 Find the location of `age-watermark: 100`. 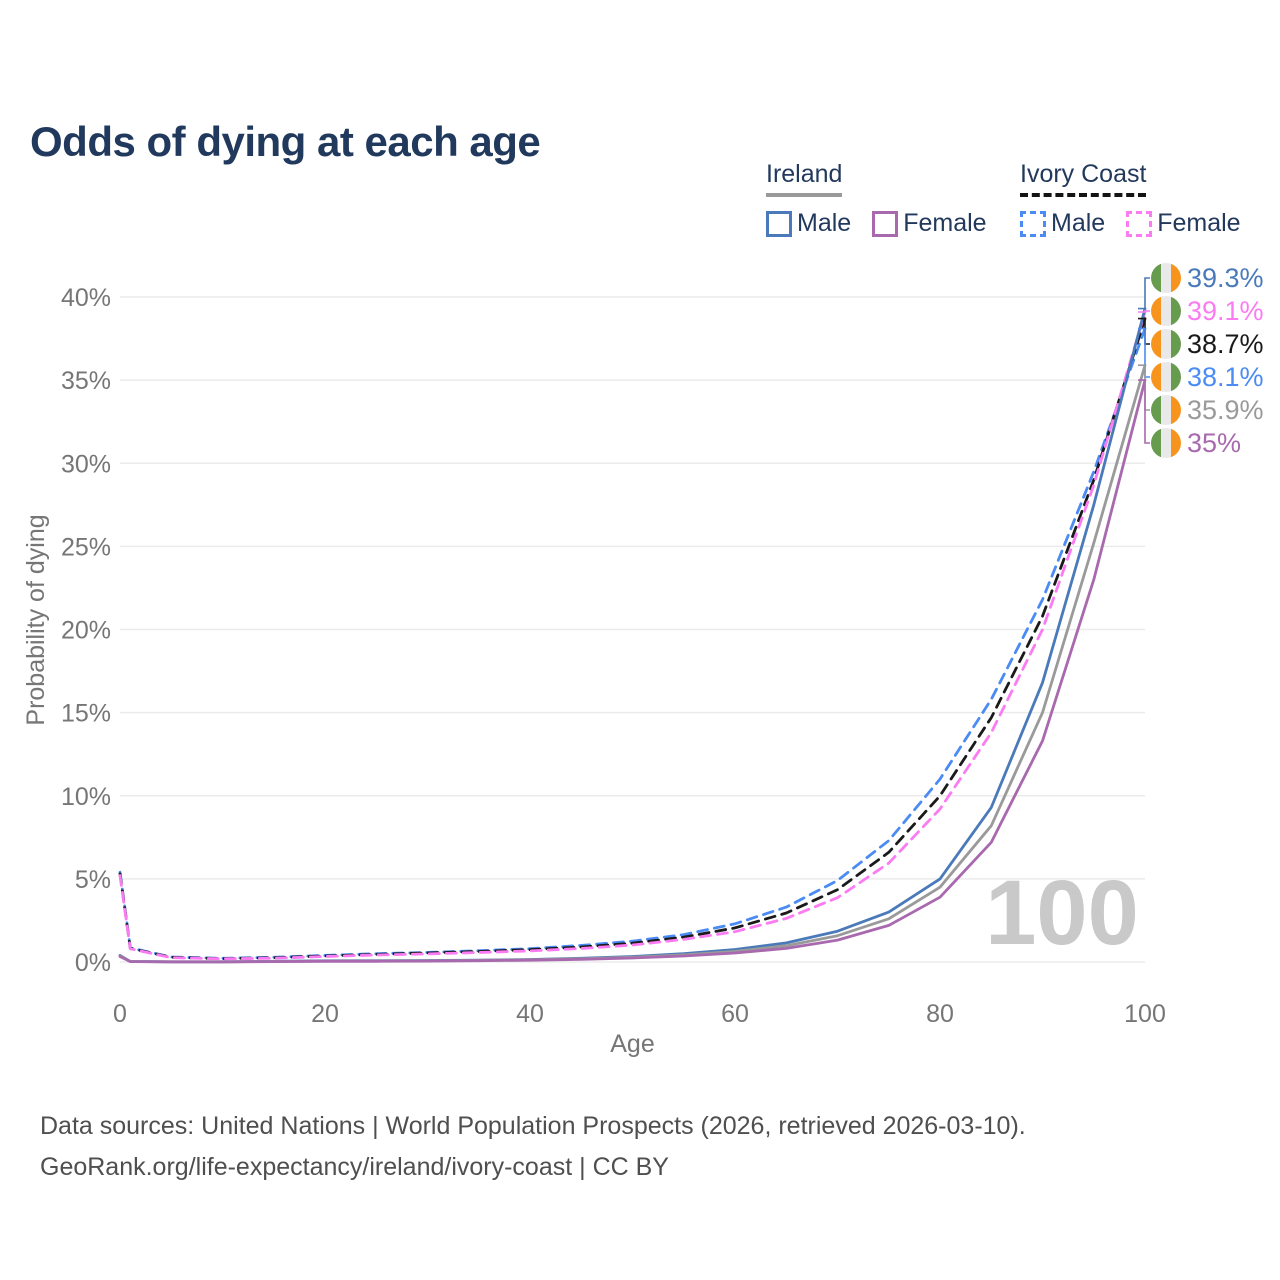

age-watermark: 100 is located at coordinates (1062, 913).